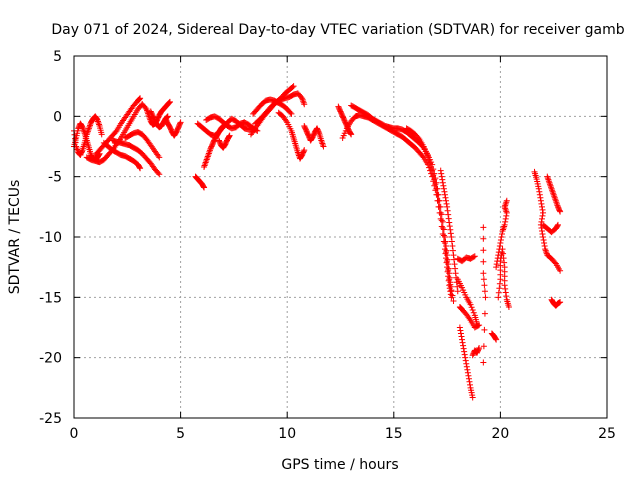 The width and height of the screenshot is (640, 480). Describe the element at coordinates (74, 434) in the screenshot. I see `x-tick-label: 0` at that location.